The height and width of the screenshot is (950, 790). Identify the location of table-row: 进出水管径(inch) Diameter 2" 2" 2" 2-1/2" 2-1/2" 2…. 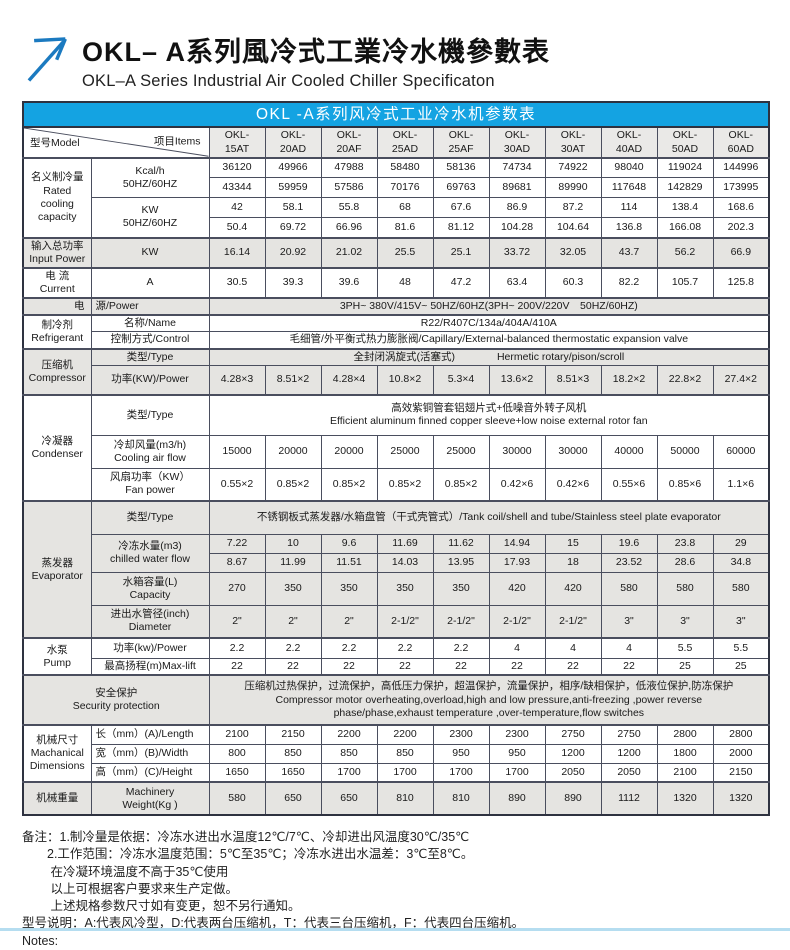
(396, 621).